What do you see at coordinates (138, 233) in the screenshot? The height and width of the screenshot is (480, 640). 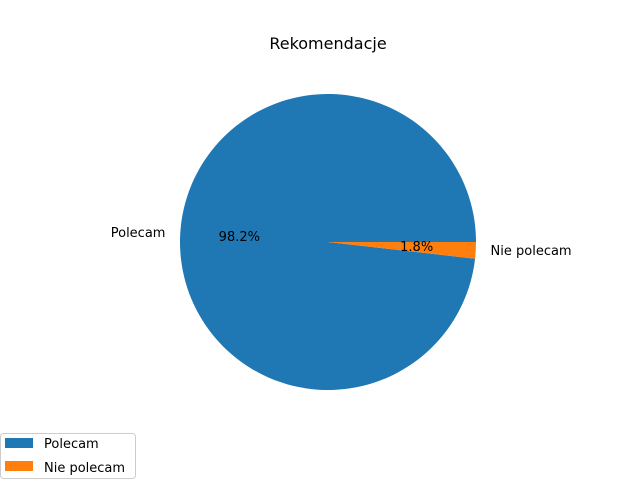 I see `slice-label-polecam: Polecam` at bounding box center [138, 233].